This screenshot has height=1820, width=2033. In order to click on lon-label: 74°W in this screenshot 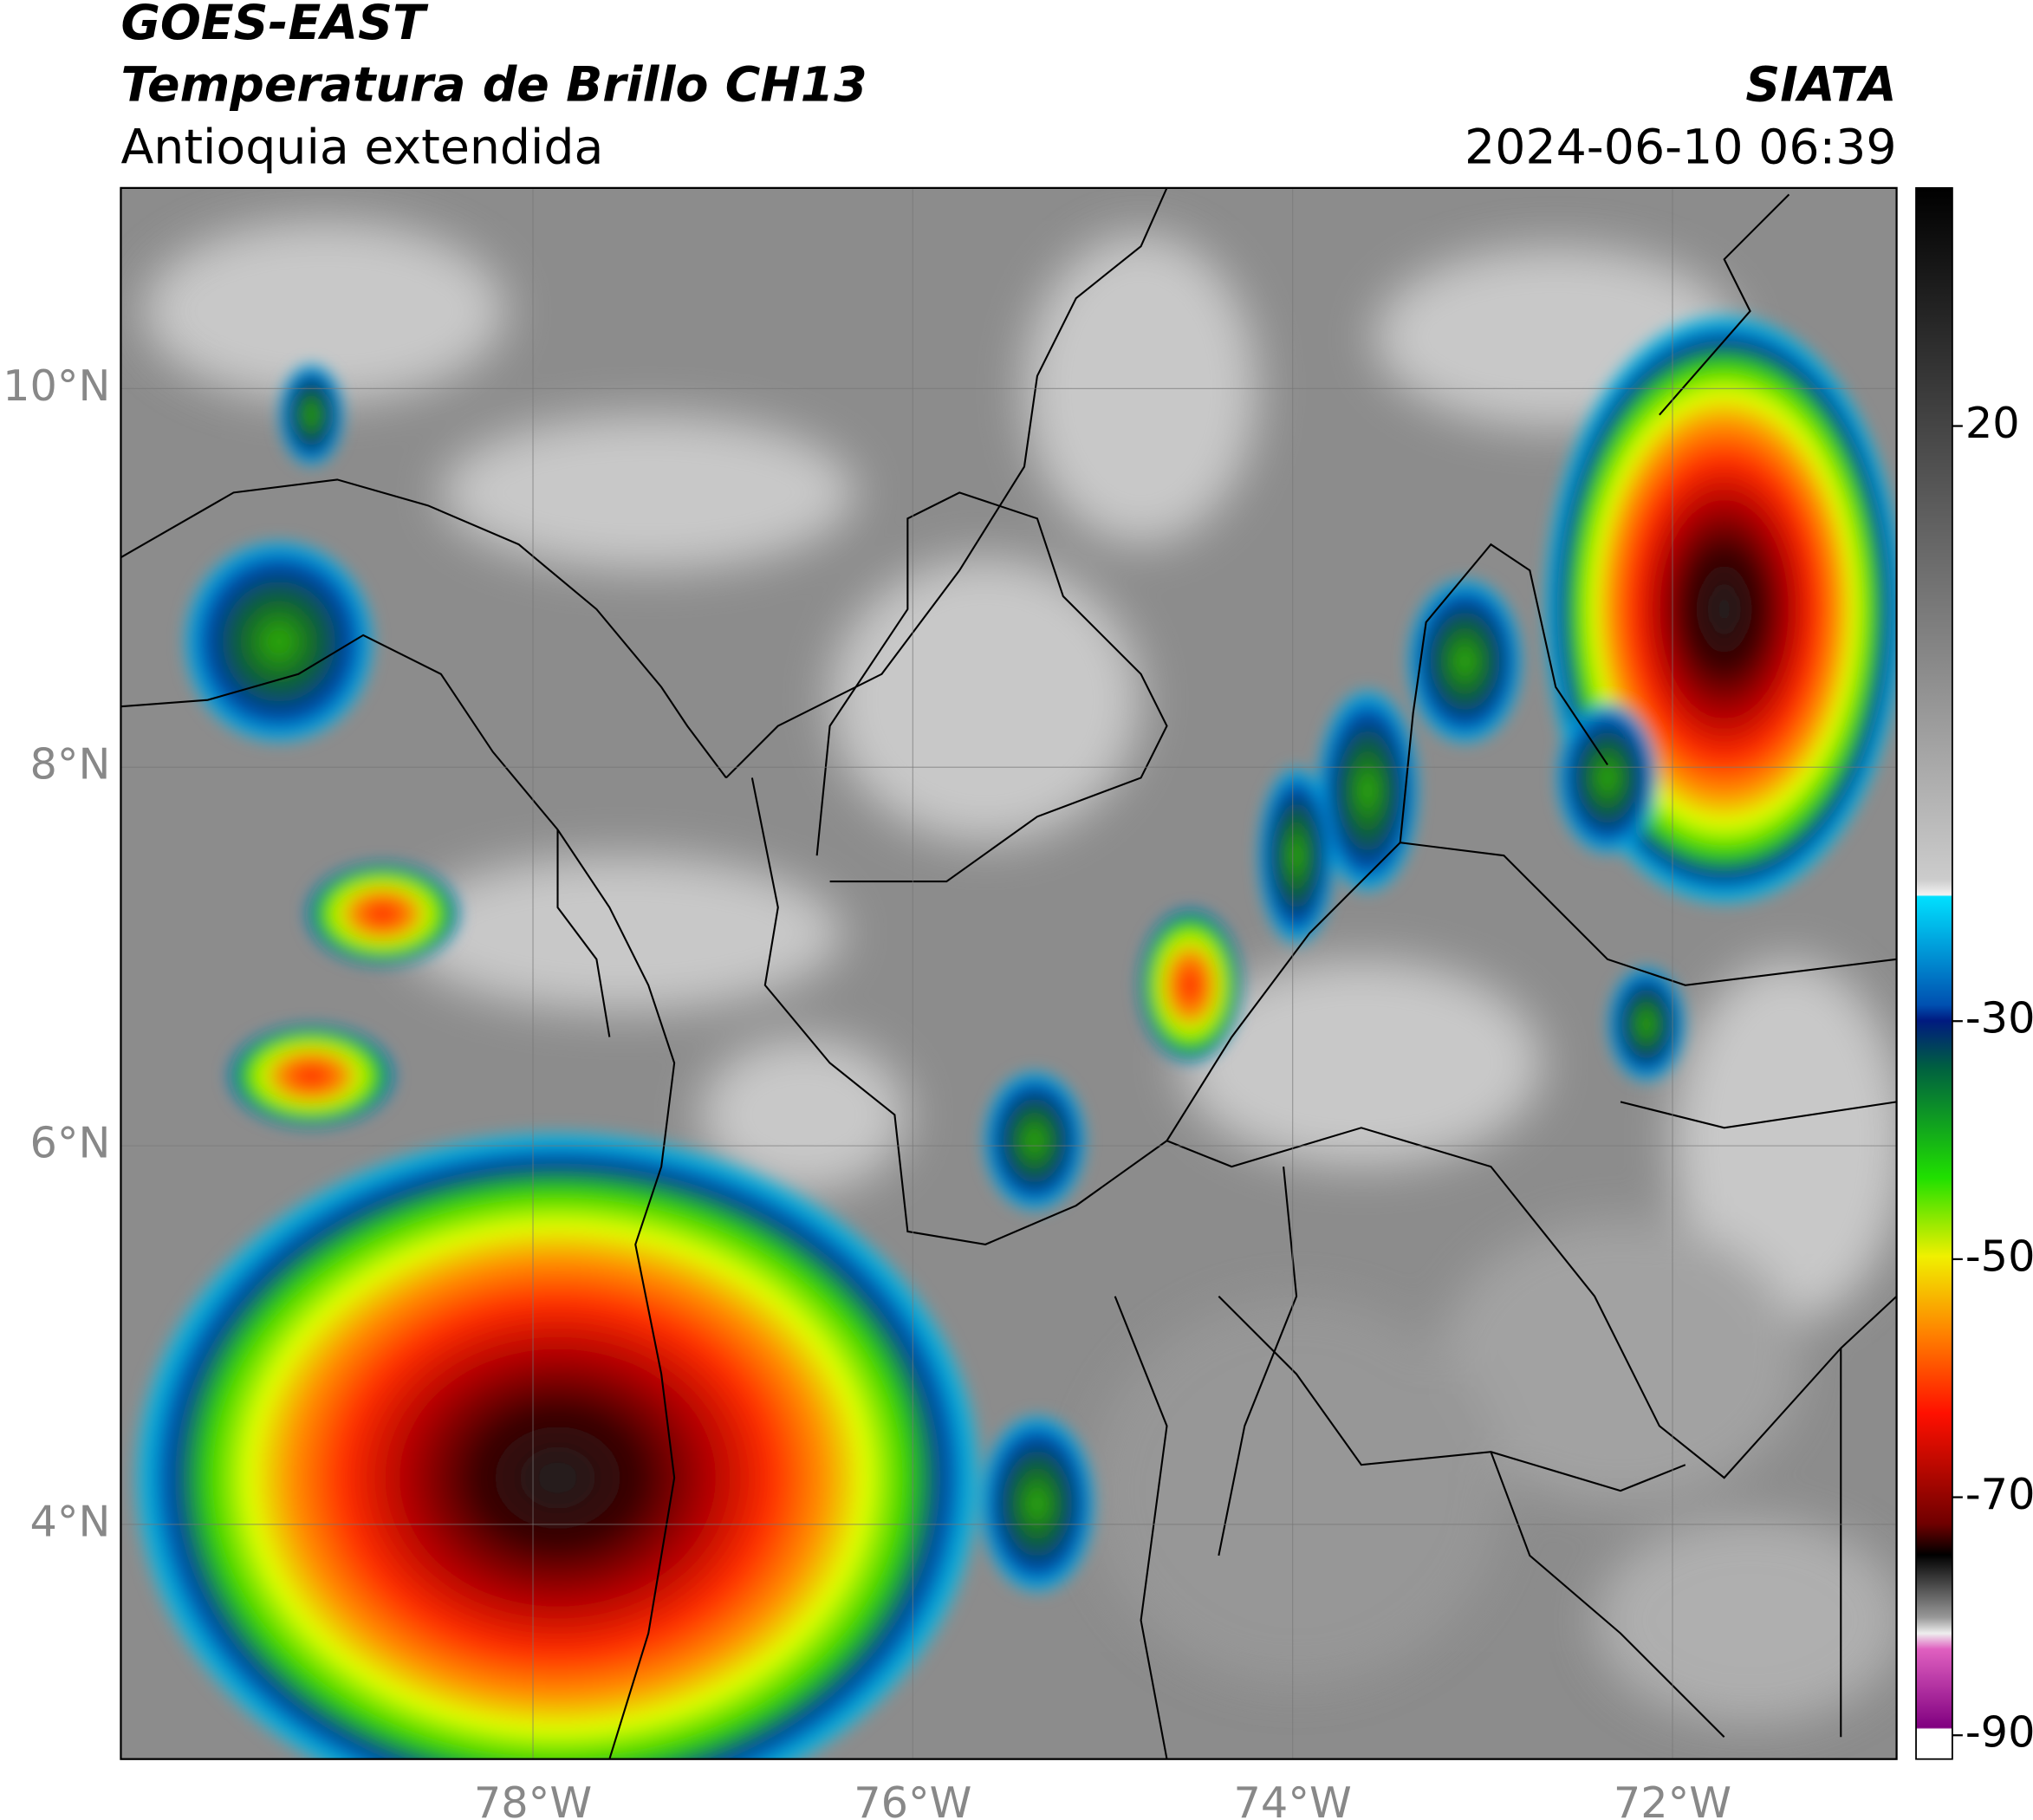, I will do `click(1293, 1799)`.